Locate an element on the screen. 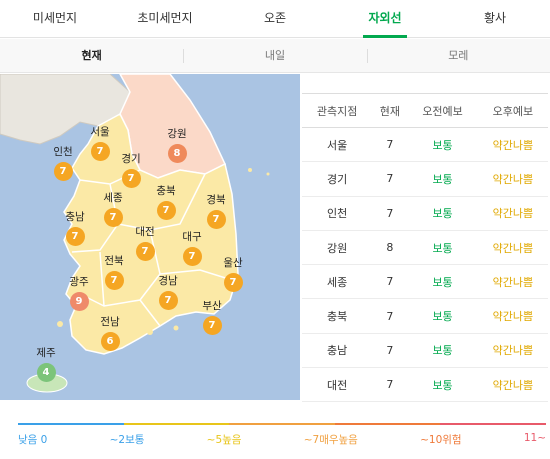 This screenshot has width=550, height=459. region-marker-incheon: 인천 7 is located at coordinates (63, 163).